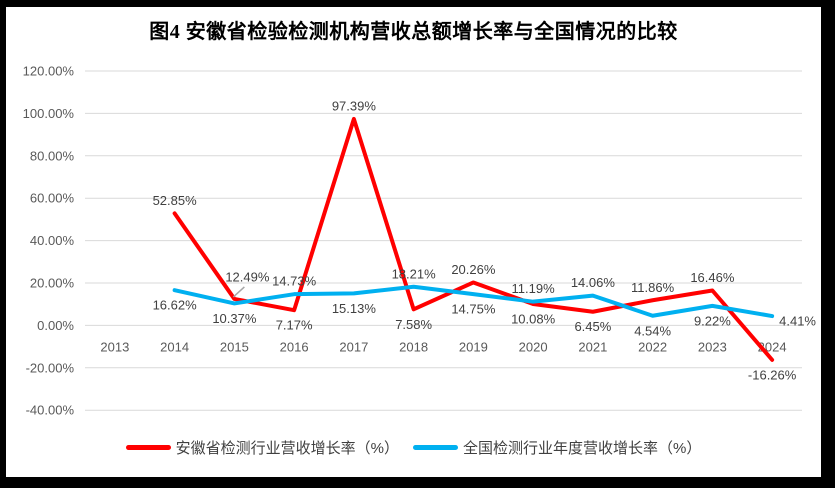 Image resolution: width=835 pixels, height=488 pixels. Describe the element at coordinates (52, 240) in the screenshot. I see `y-axis-tick-label: 40.00%` at that location.